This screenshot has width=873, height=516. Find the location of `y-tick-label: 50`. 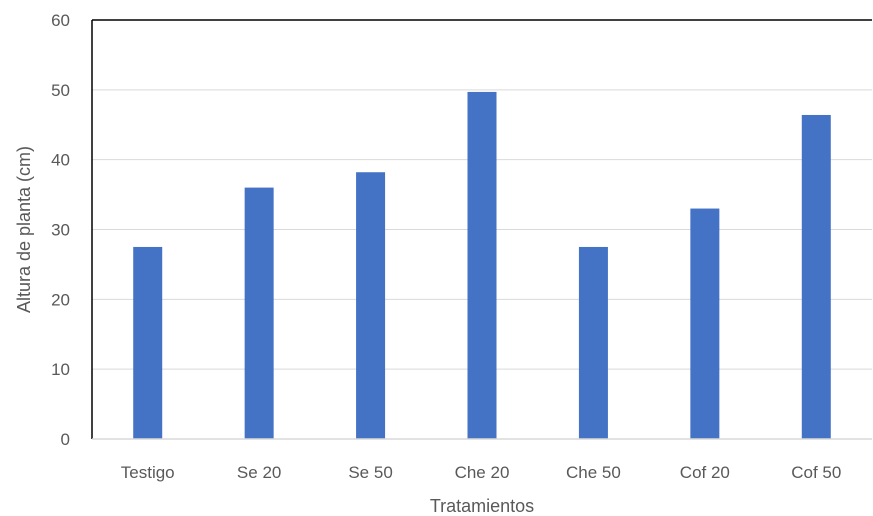

y-tick-label: 50 is located at coordinates (60, 90).